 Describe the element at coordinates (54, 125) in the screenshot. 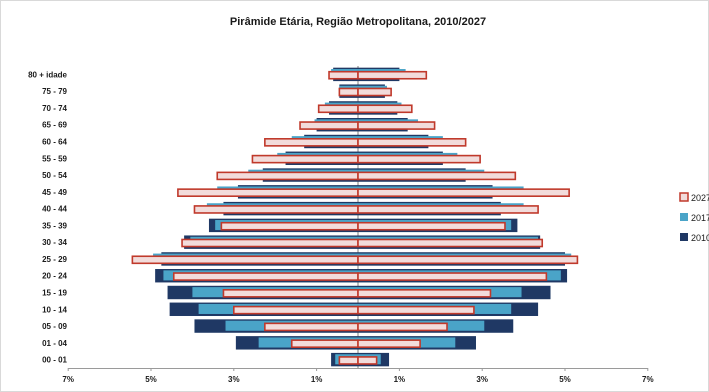

I see `y-tick-label: 65 - 69` at that location.